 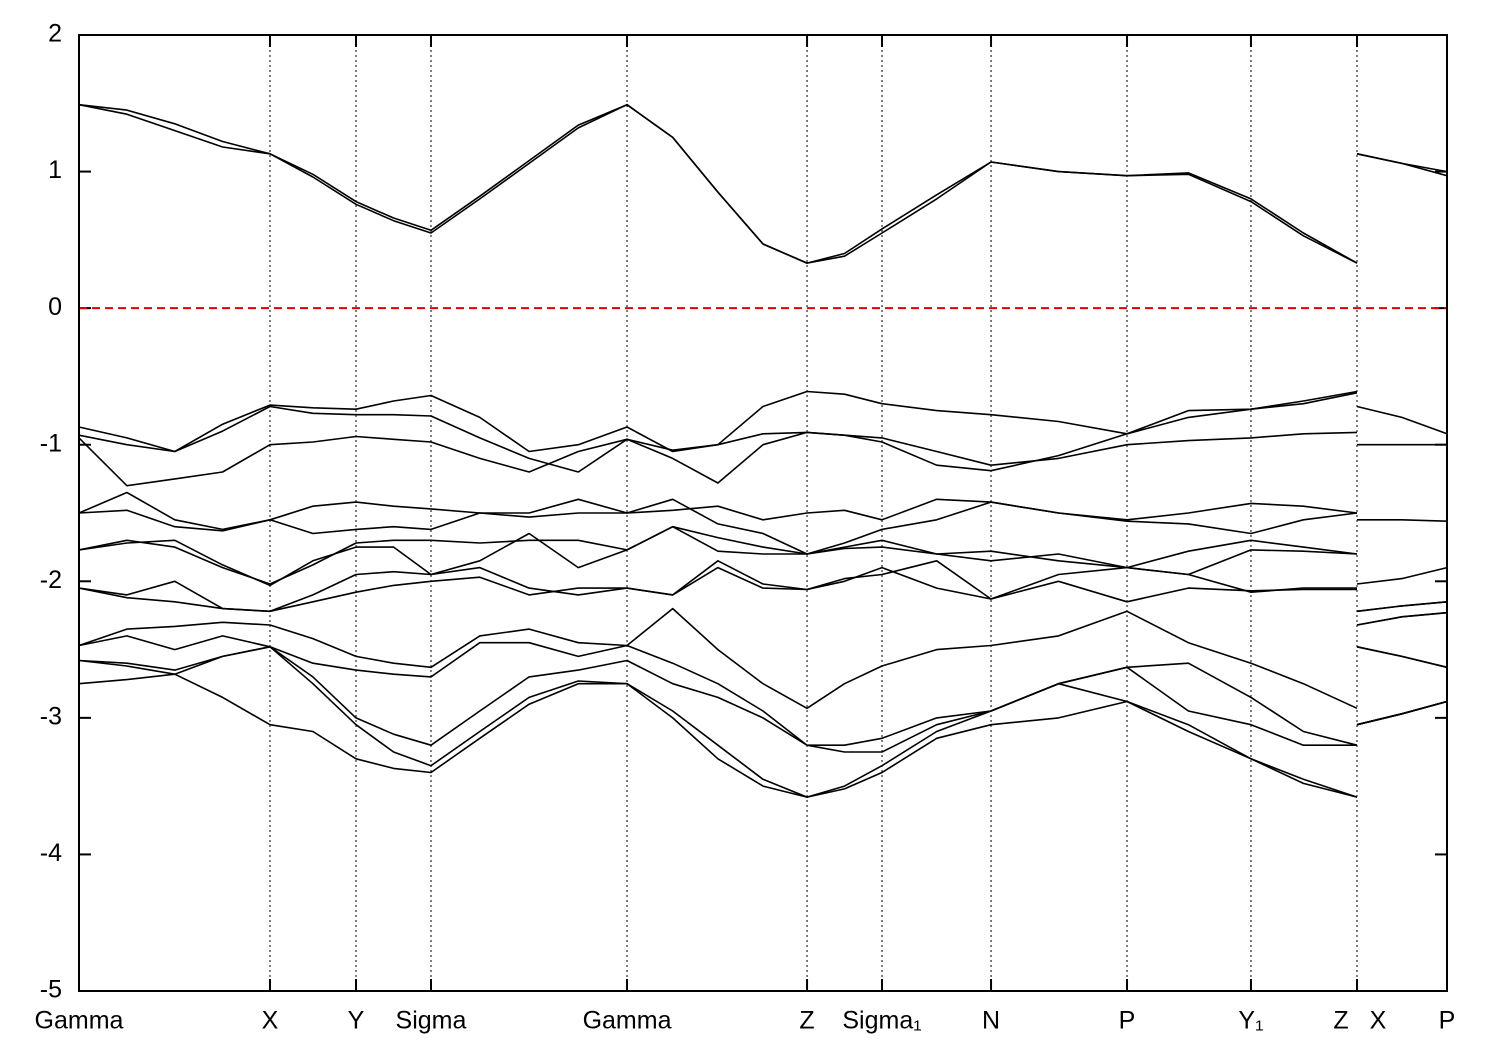 What do you see at coordinates (51, 853) in the screenshot?
I see `y-tick-label: -4` at bounding box center [51, 853].